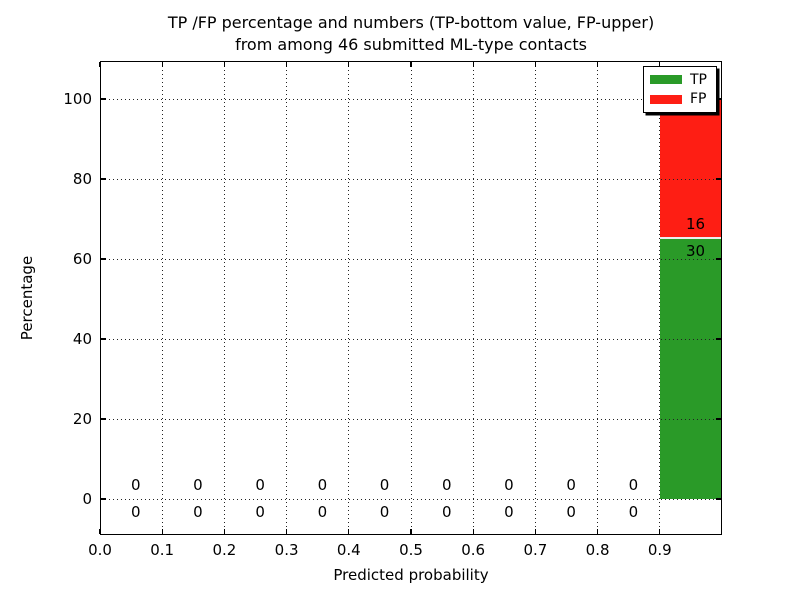 The width and height of the screenshot is (800, 600). Describe the element at coordinates (286, 550) in the screenshot. I see `xtick-label-0.3: 0.3` at that location.